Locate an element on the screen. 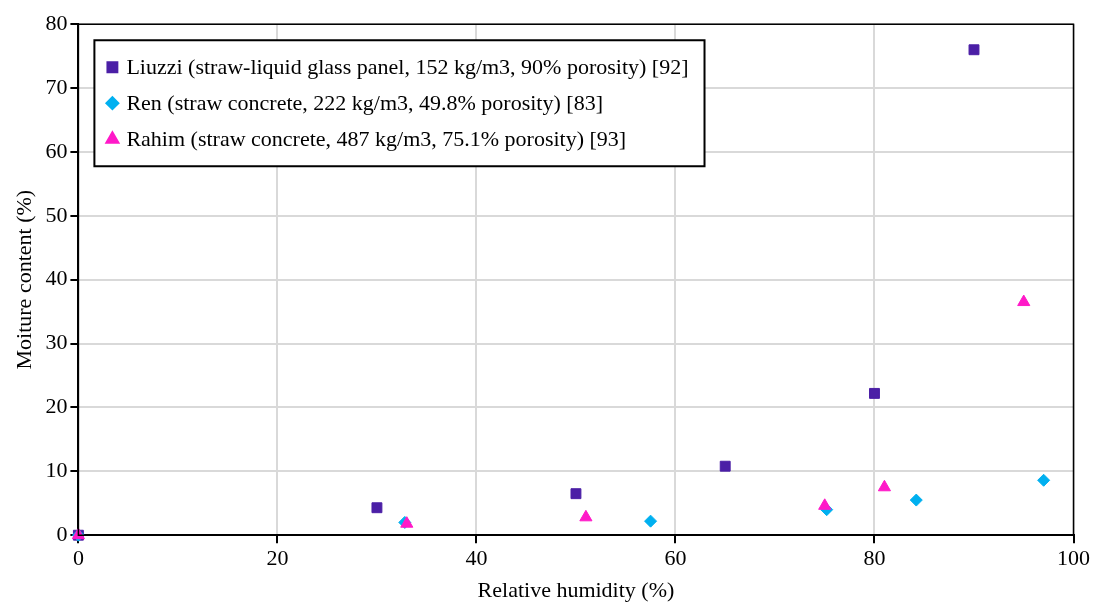  y-tick-label: 30 is located at coordinates (56, 342).